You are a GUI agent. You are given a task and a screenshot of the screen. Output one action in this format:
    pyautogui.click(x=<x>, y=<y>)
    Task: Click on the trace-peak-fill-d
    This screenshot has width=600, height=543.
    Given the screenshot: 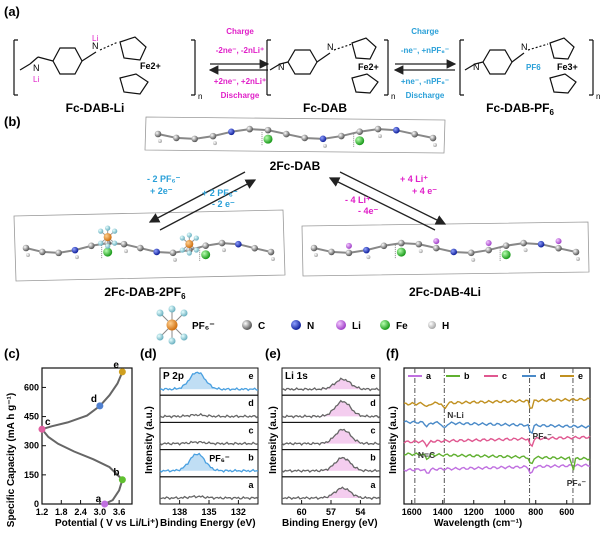 What is the action you would take?
    pyautogui.click(x=331, y=409)
    